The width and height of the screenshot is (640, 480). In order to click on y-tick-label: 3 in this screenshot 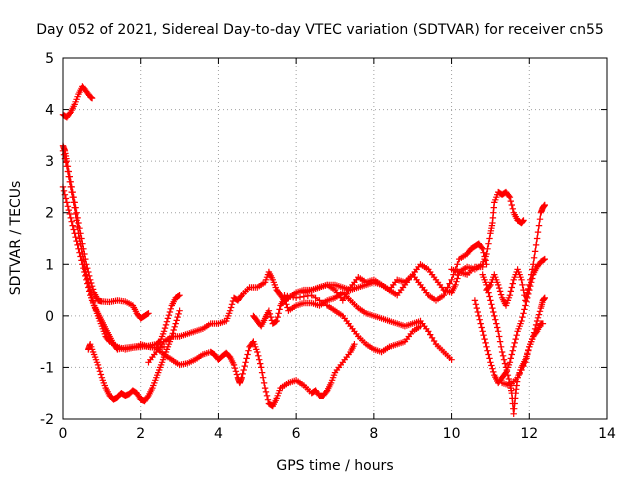, I will do `click(49, 162)`.